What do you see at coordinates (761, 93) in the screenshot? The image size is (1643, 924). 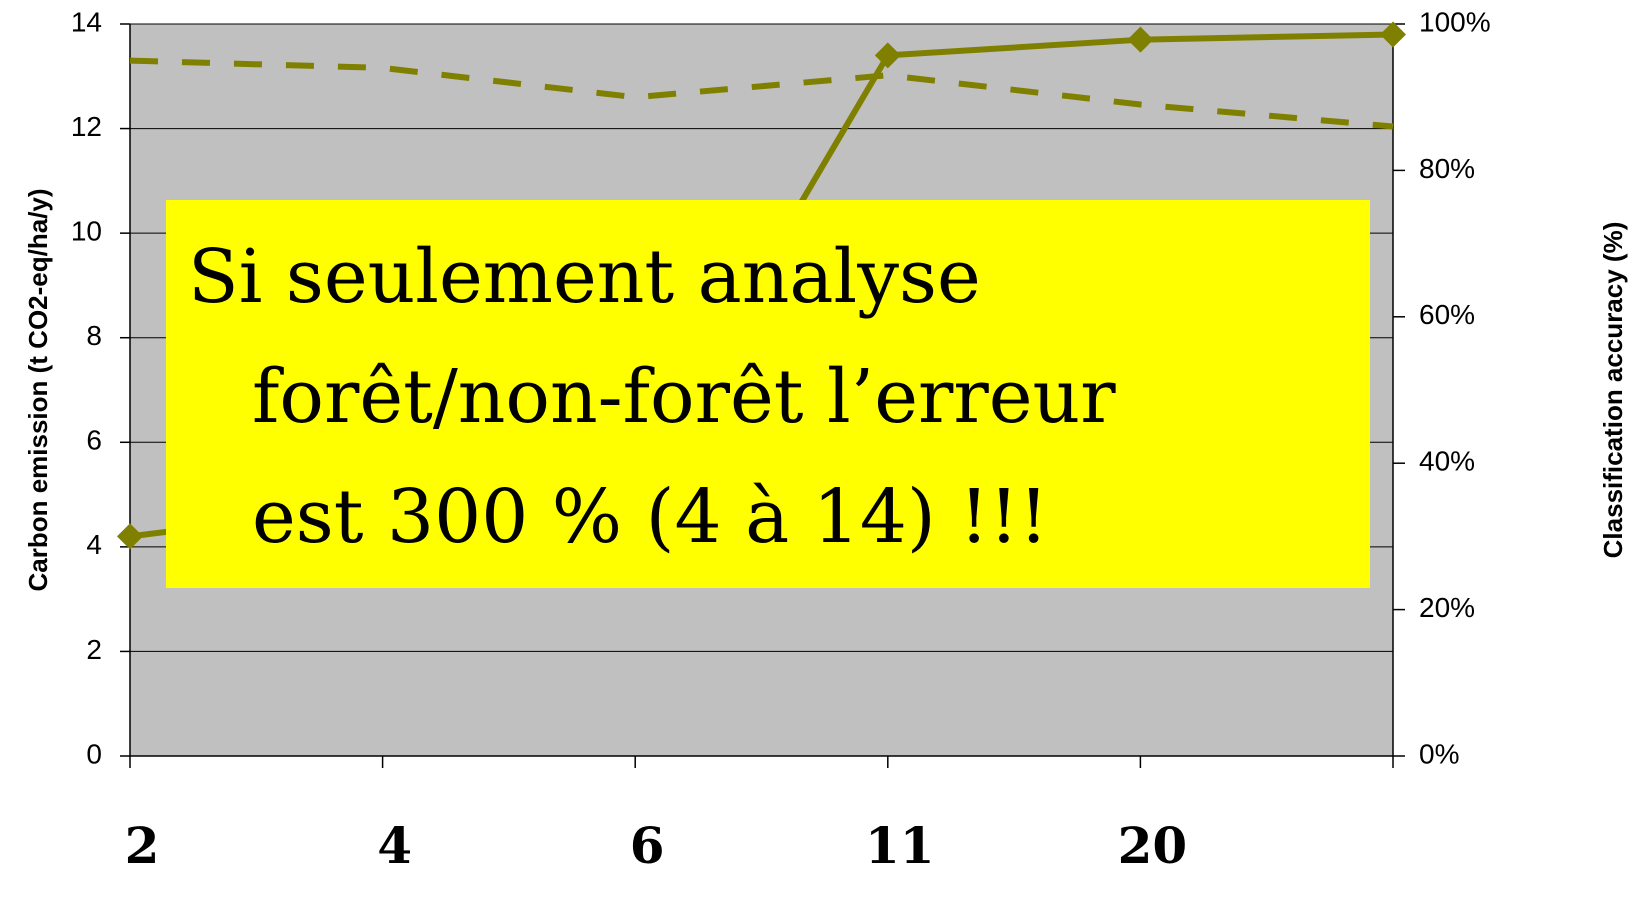 I see `dashed-line` at bounding box center [761, 93].